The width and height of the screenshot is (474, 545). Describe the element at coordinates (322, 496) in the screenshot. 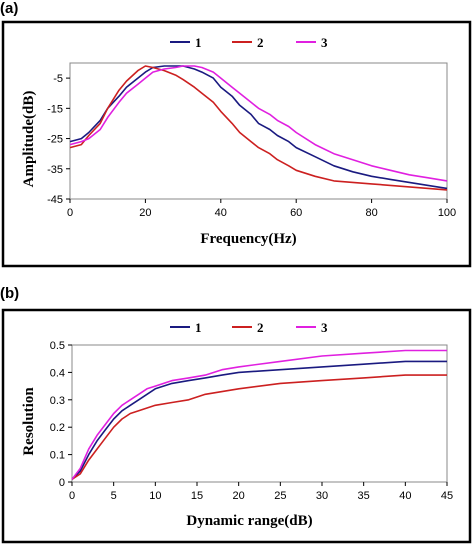

I see `x-tick-label: 30` at that location.